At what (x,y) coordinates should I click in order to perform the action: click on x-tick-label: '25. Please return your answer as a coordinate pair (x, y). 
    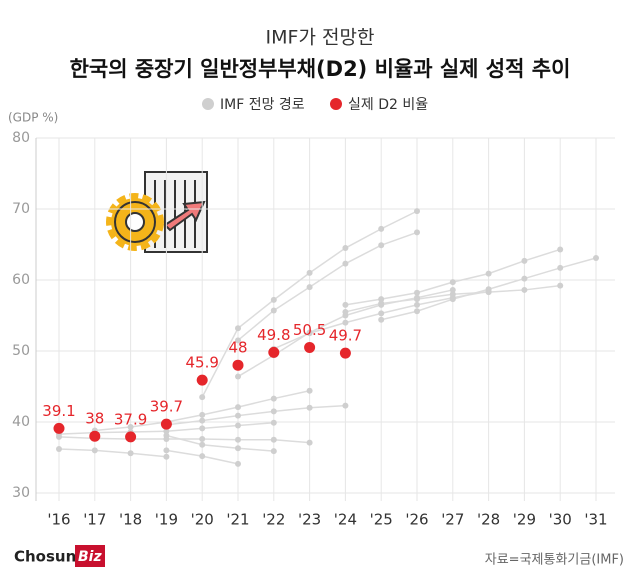
    Looking at the image, I should click on (381, 520).